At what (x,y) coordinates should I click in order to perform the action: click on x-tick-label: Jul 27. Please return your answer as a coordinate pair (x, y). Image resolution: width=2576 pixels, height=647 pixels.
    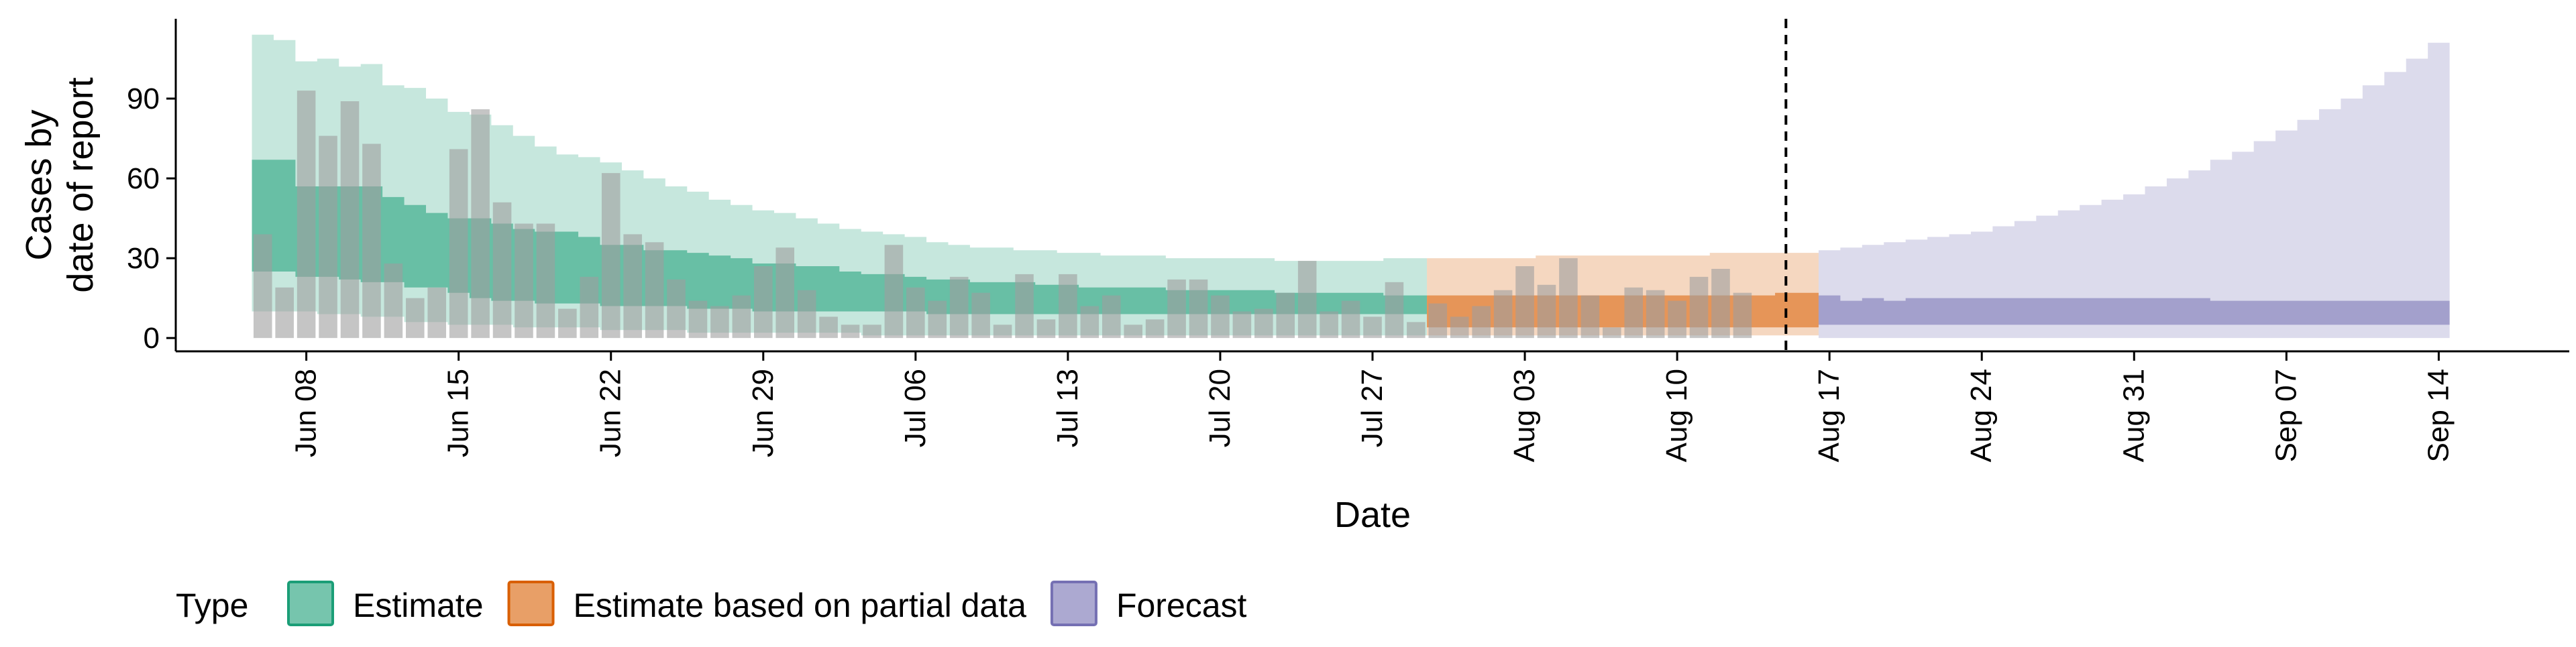
    Looking at the image, I should click on (1372, 408).